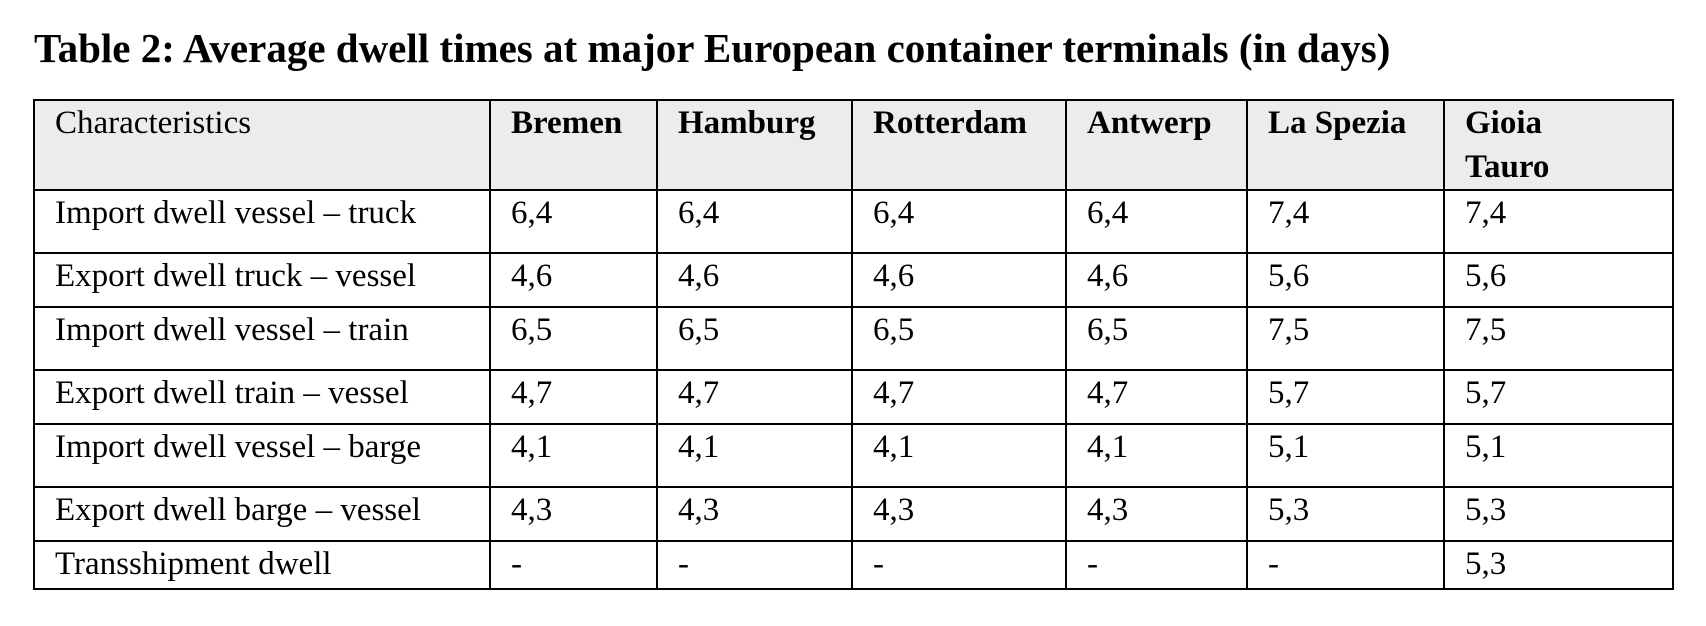 This screenshot has height=626, width=1706. I want to click on table-row: Transshipment dwell - - - - - 5,3, so click(853, 565).